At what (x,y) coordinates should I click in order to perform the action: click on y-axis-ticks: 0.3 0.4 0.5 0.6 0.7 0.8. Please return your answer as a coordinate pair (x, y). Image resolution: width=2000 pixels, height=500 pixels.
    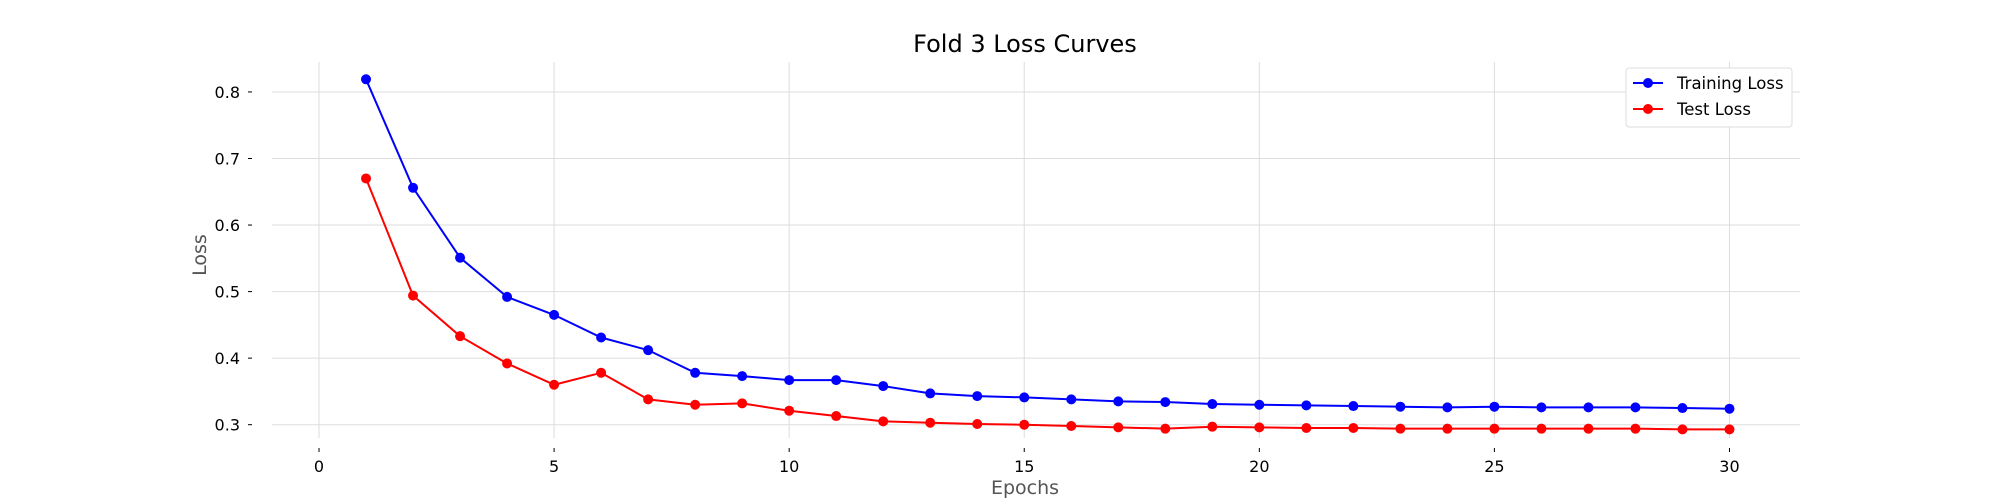
    Looking at the image, I should click on (233, 259).